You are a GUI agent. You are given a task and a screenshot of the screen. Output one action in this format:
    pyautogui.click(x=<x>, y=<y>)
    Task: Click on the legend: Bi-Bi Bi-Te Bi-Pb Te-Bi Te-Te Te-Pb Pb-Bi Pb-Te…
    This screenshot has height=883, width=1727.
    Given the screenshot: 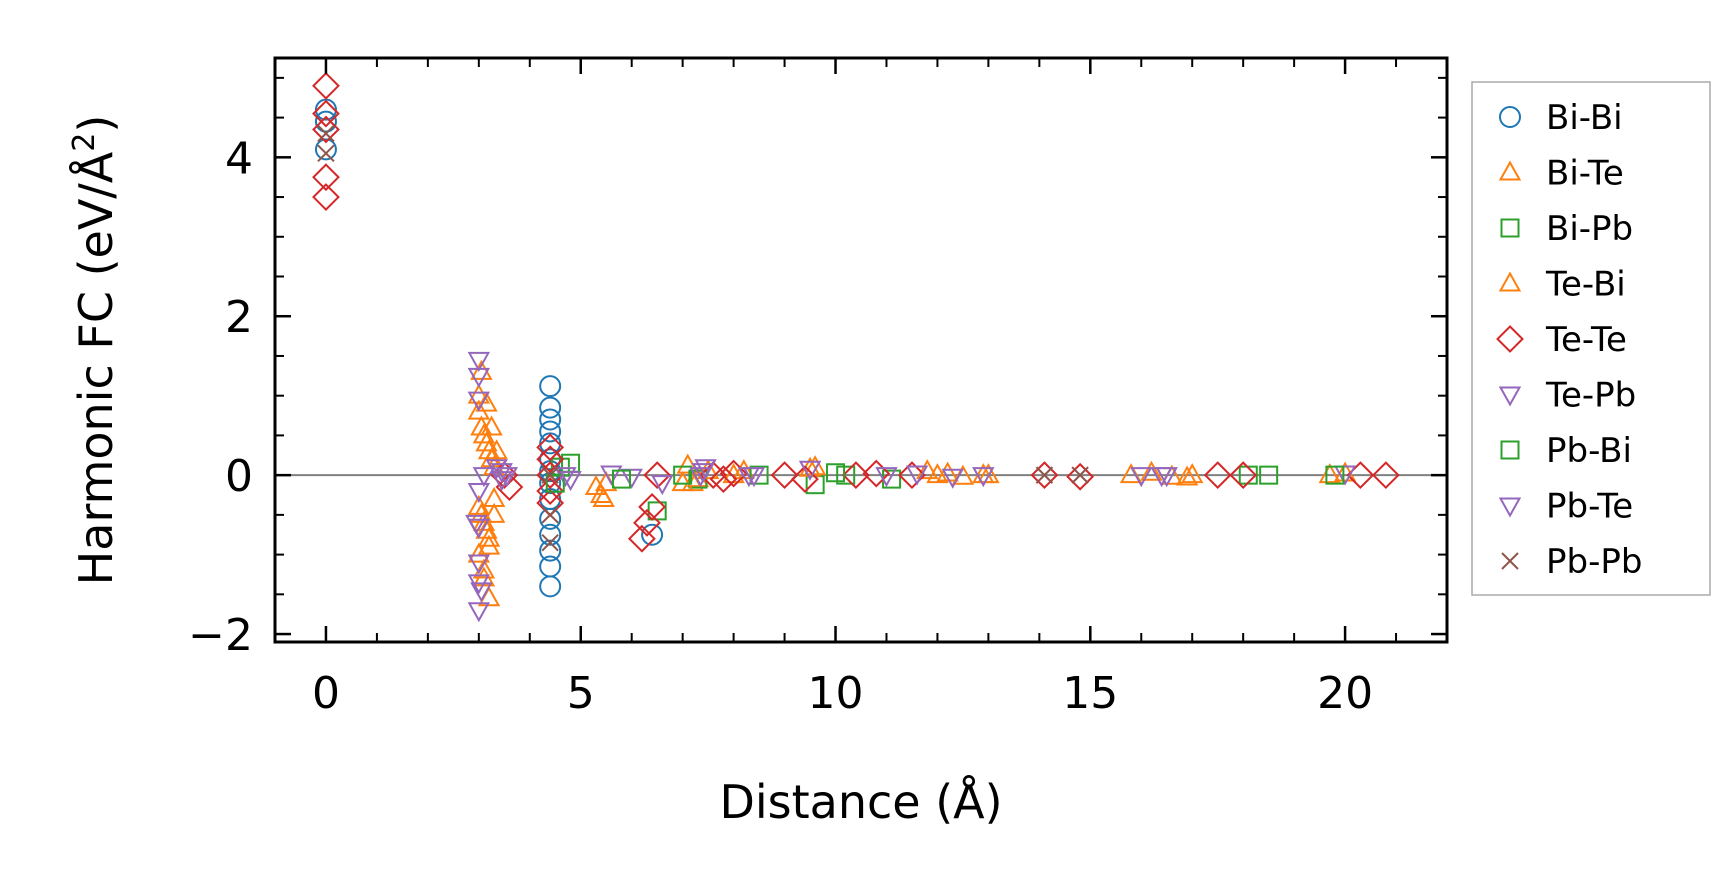 What is the action you would take?
    pyautogui.click(x=1591, y=338)
    